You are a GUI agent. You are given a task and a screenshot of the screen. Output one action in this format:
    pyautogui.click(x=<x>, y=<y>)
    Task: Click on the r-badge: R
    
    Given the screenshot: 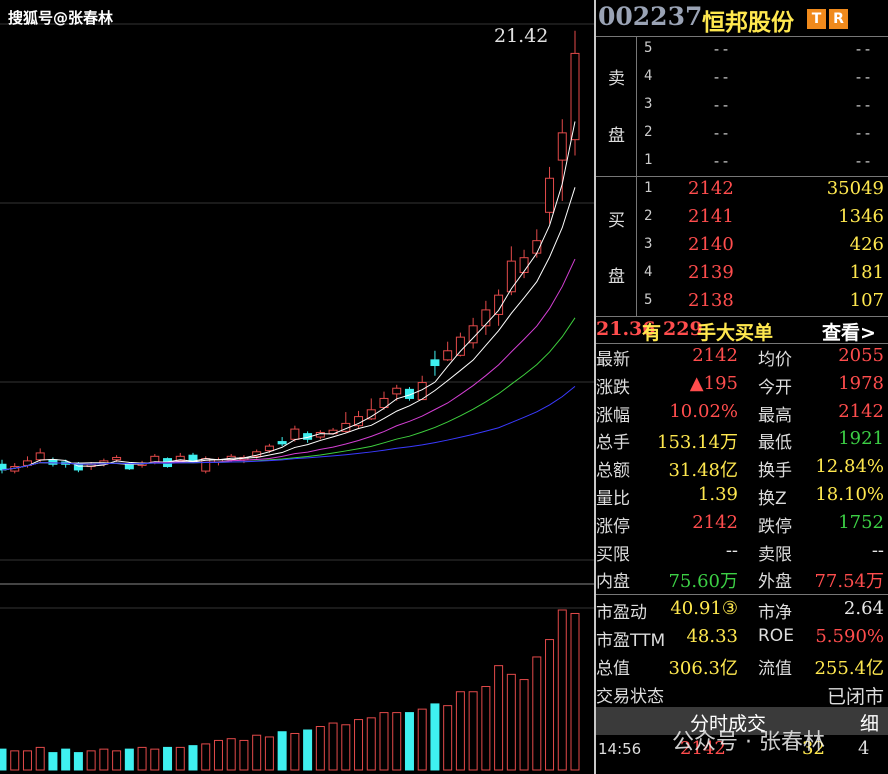 What is the action you would take?
    pyautogui.click(x=838, y=19)
    